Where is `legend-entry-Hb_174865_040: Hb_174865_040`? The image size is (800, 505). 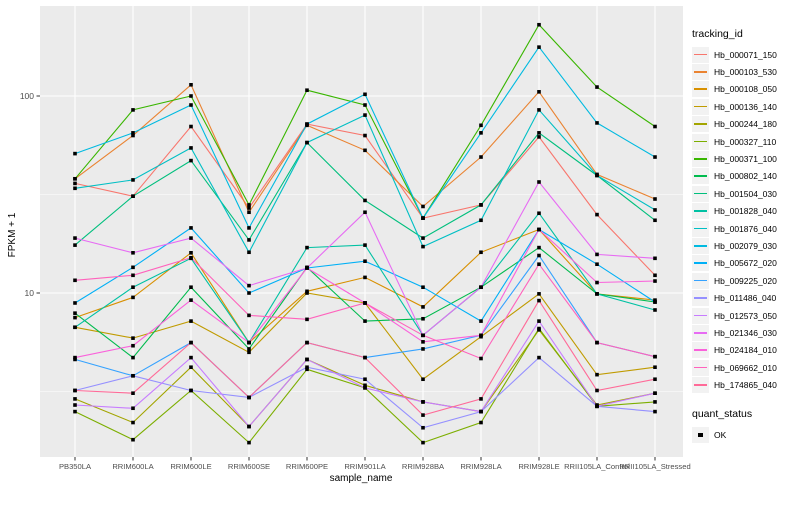
legend-entry-Hb_174865_040: Hb_174865_040 is located at coordinates (746, 385).